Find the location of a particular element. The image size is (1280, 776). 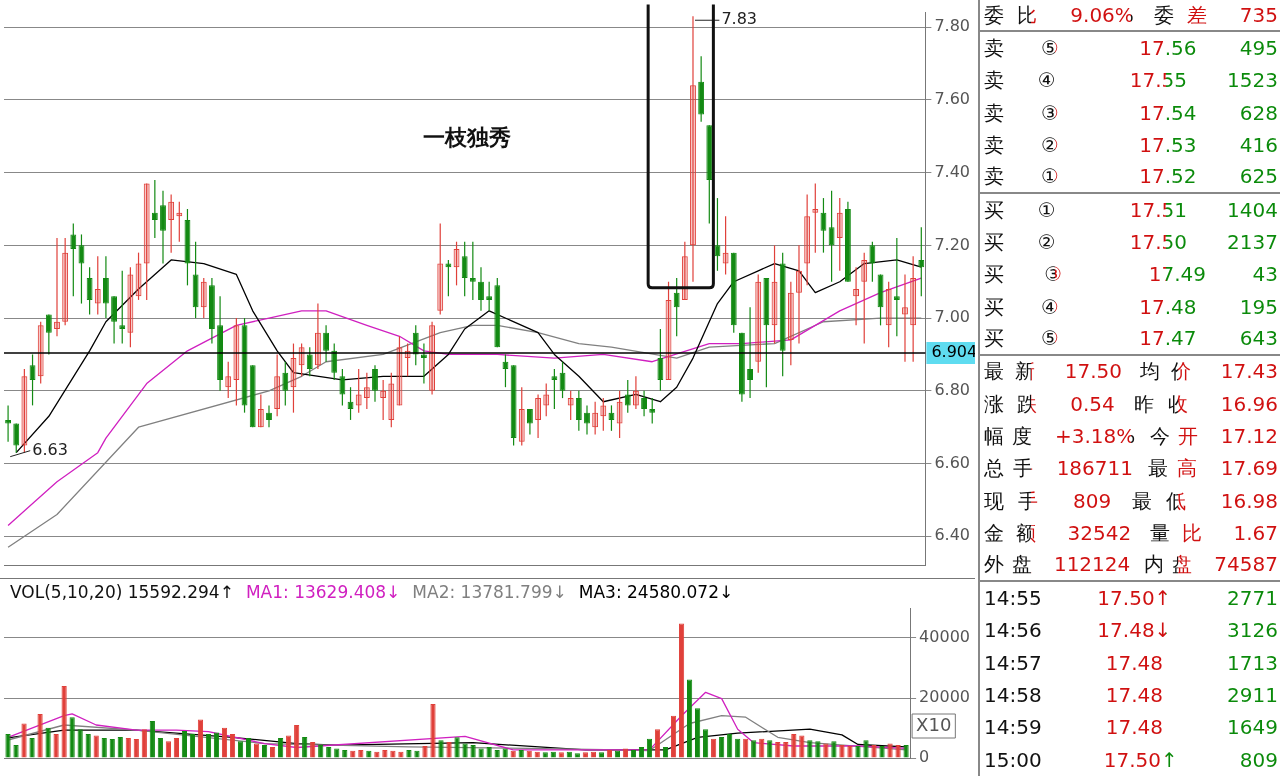

chart-title: VOL(5,10,20) 15592.294↑ is located at coordinates (122, 592).